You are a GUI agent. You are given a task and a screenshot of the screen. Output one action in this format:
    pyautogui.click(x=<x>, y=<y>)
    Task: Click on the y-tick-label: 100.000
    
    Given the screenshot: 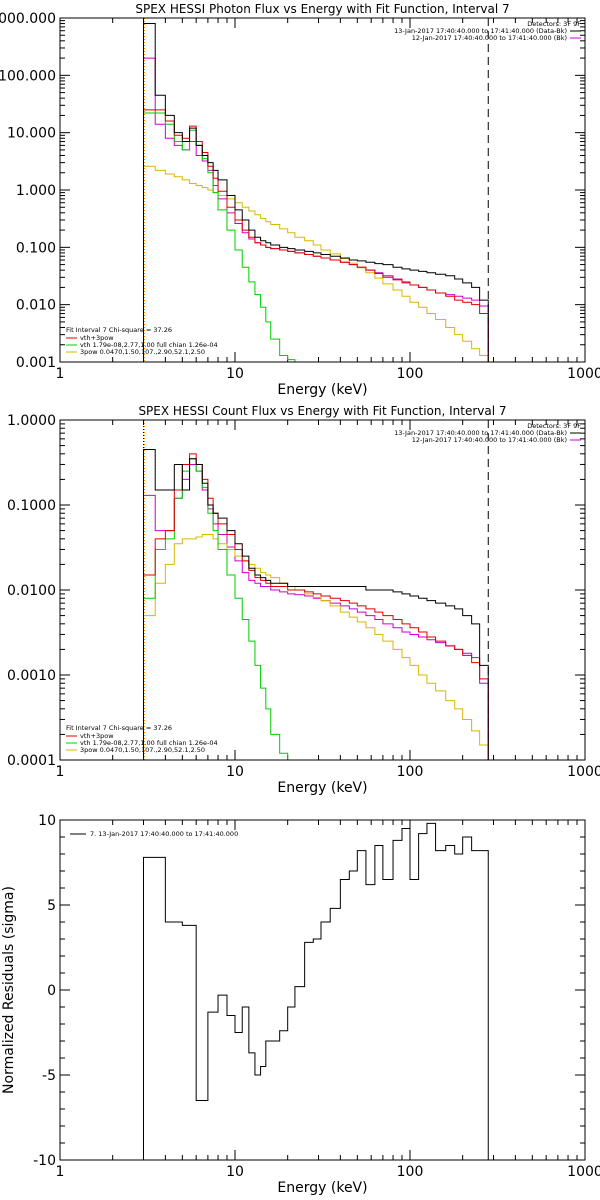 What is the action you would take?
    pyautogui.click(x=28, y=76)
    